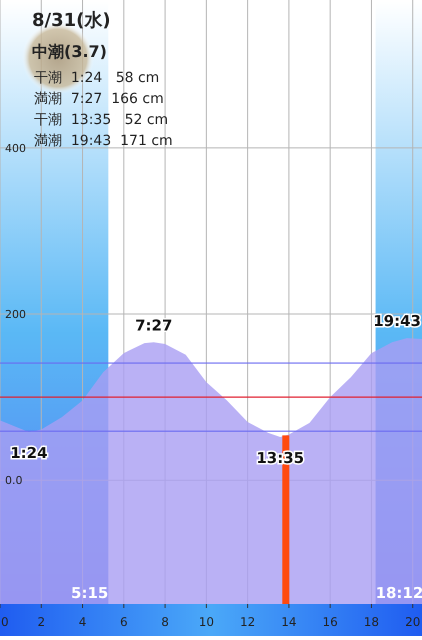  Describe the element at coordinates (206, 622) in the screenshot. I see `x-tick-label: 10` at that location.